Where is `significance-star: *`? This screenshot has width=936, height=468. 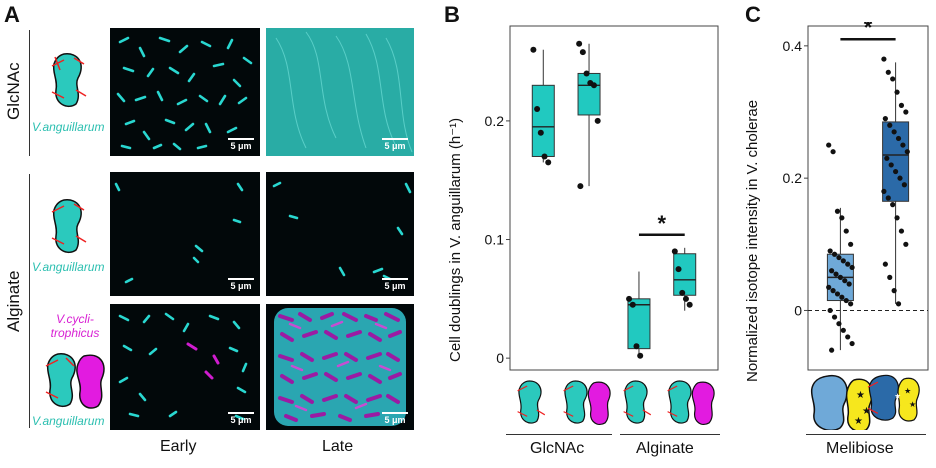 significance-star: * is located at coordinates (662, 223).